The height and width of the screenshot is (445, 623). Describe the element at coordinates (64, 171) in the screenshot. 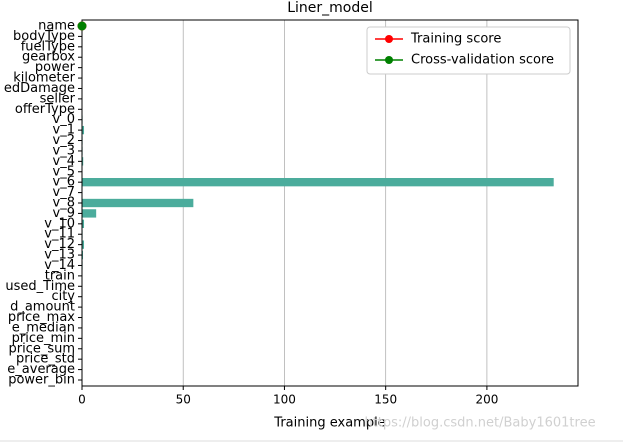

I see `y-tick-label: v_5` at that location.